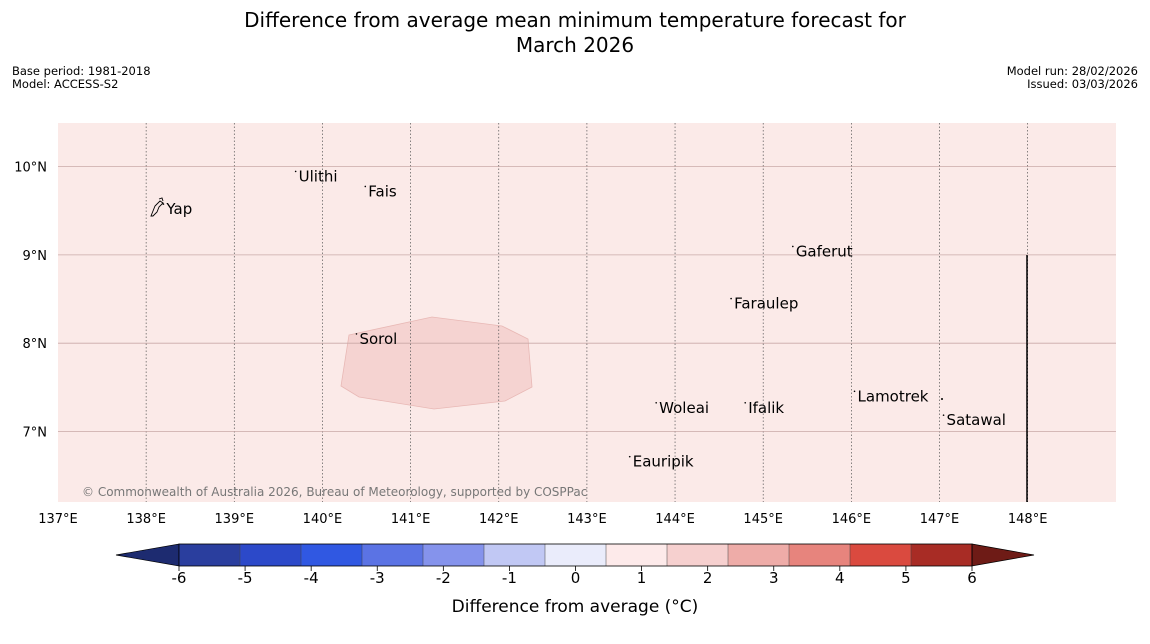 This screenshot has height=644, width=1150. What do you see at coordinates (708, 578) in the screenshot?
I see `colorbar-tick-label: 2` at bounding box center [708, 578].